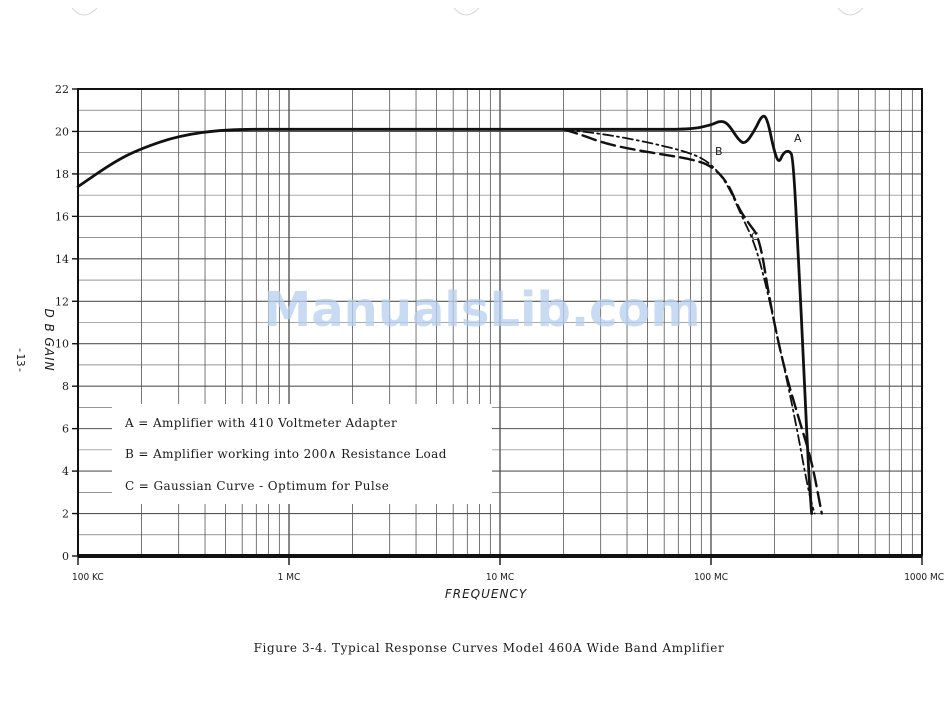 This screenshot has height=723, width=950. I want to click on curve-label-a: A, so click(798, 138).